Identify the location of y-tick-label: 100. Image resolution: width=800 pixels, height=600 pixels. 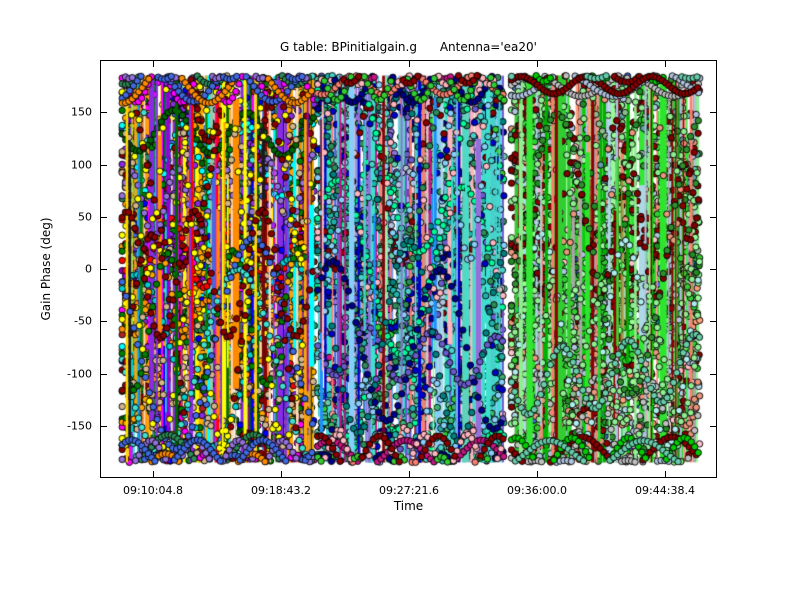
(81, 165).